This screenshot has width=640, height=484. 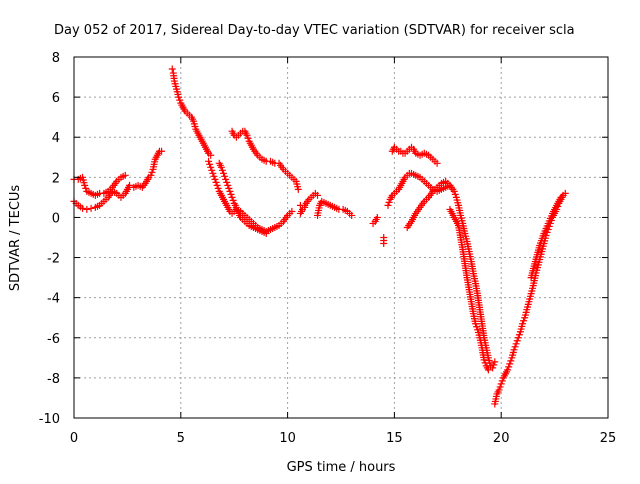 I want to click on y-tick-label: -4, so click(x=53, y=299).